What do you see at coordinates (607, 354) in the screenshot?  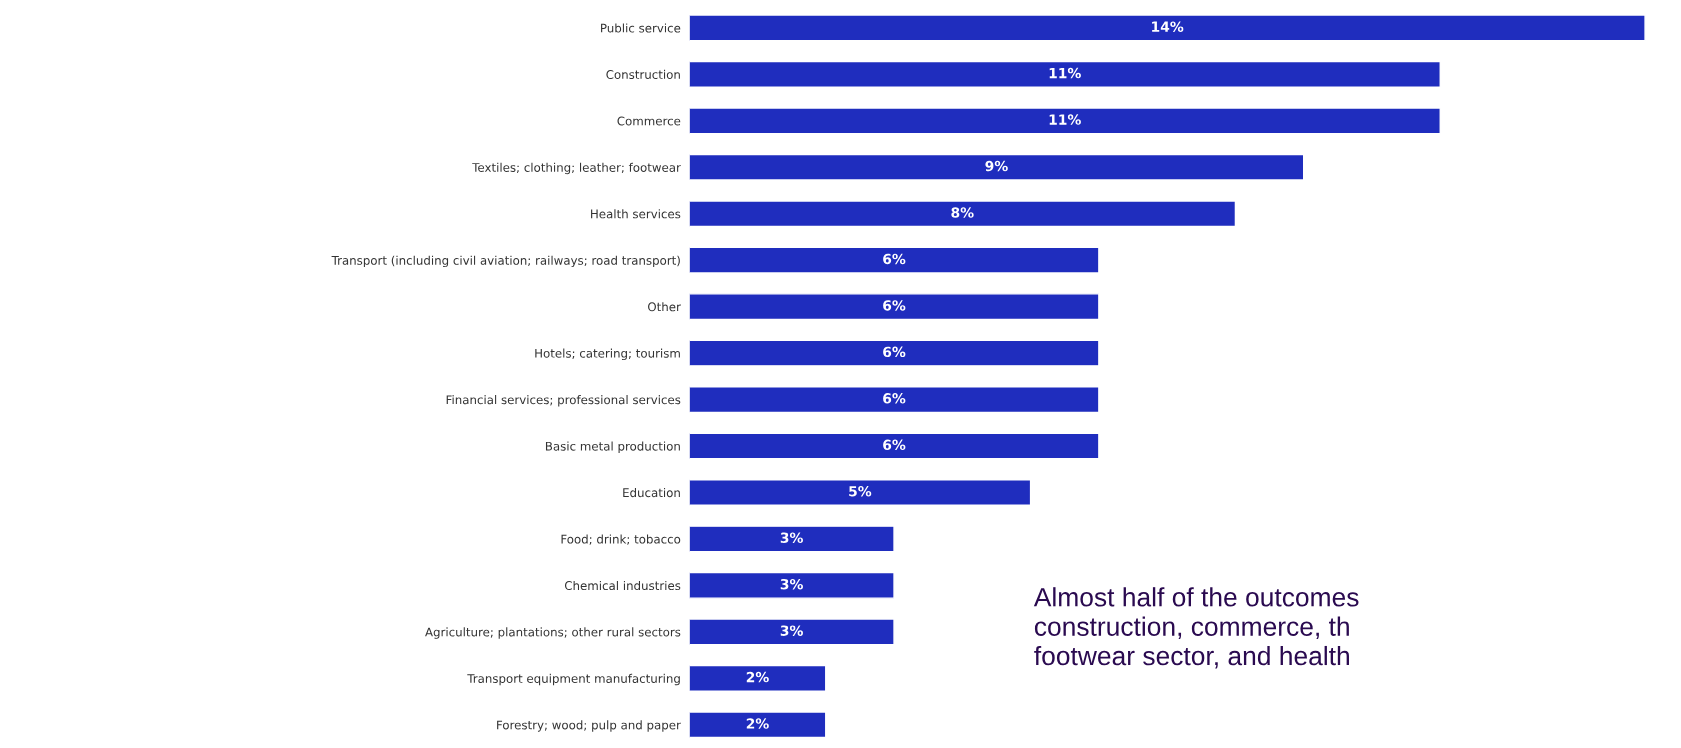 I see `y-tick-label: Hotels; catering; tourism` at bounding box center [607, 354].